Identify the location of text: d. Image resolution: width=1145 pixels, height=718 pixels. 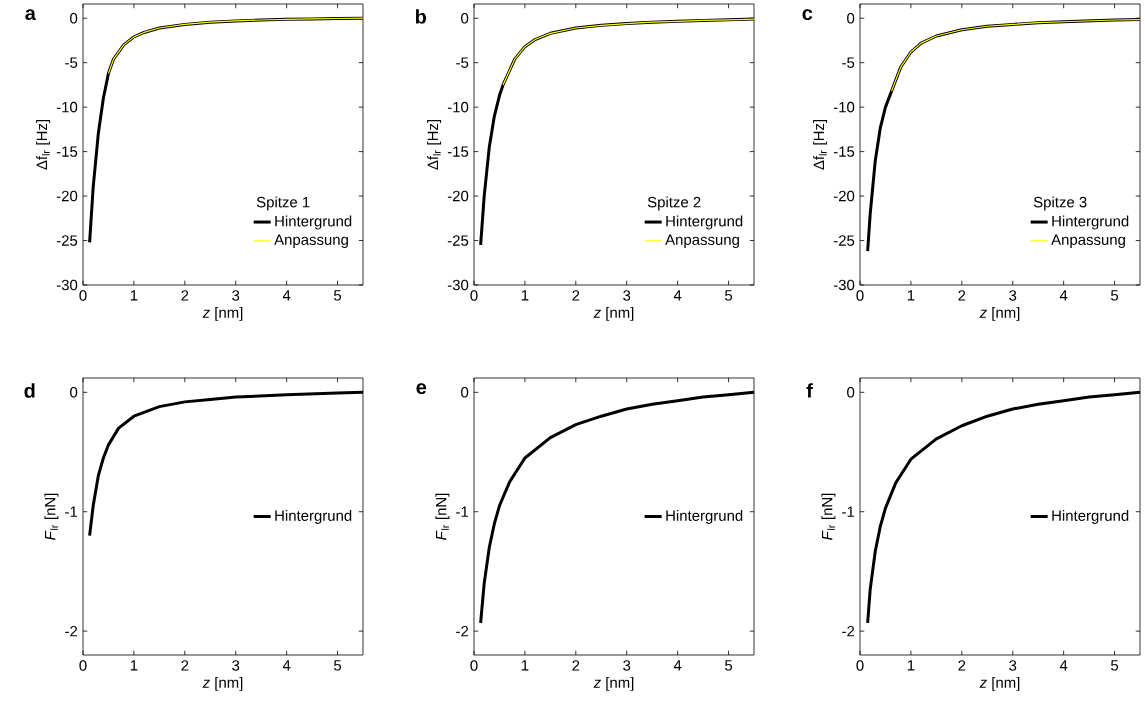
(29, 390).